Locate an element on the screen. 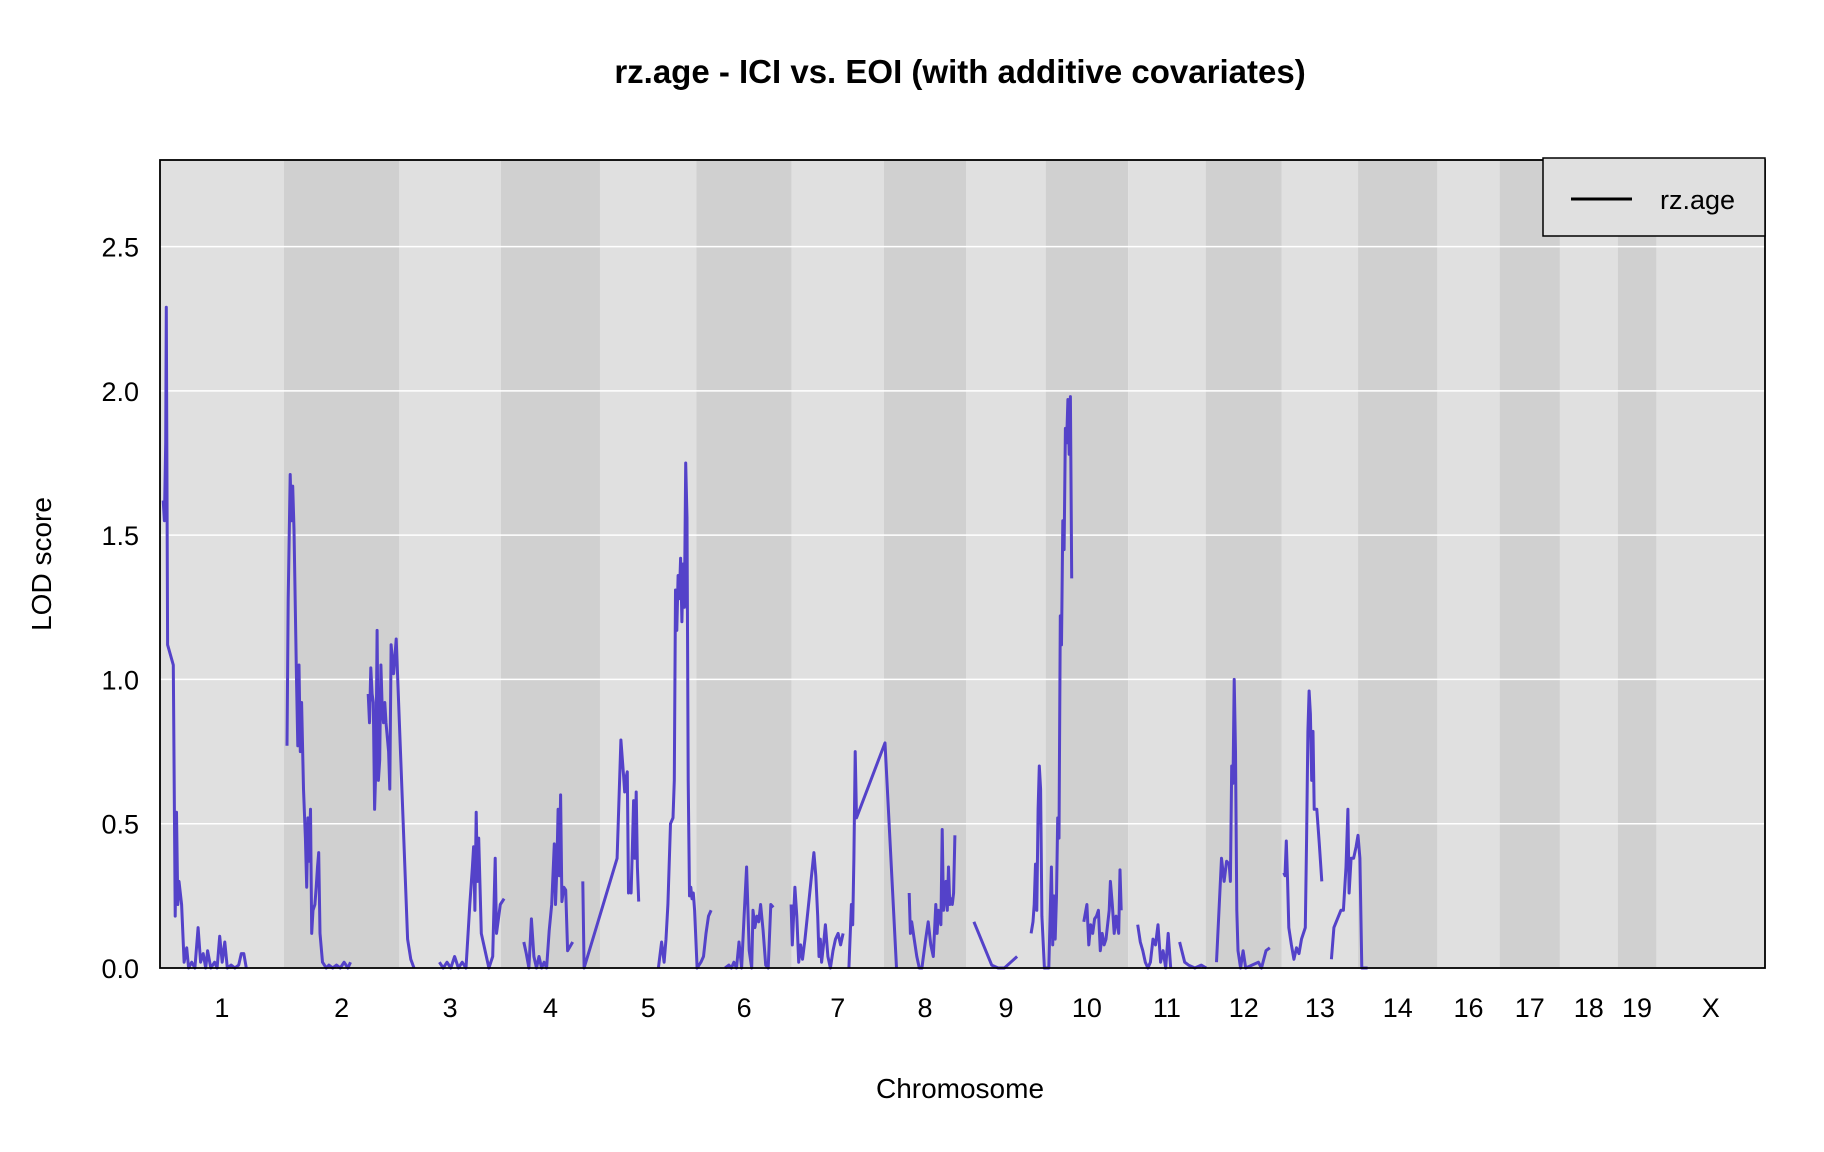  x-tick-label: 18 is located at coordinates (1589, 1008).